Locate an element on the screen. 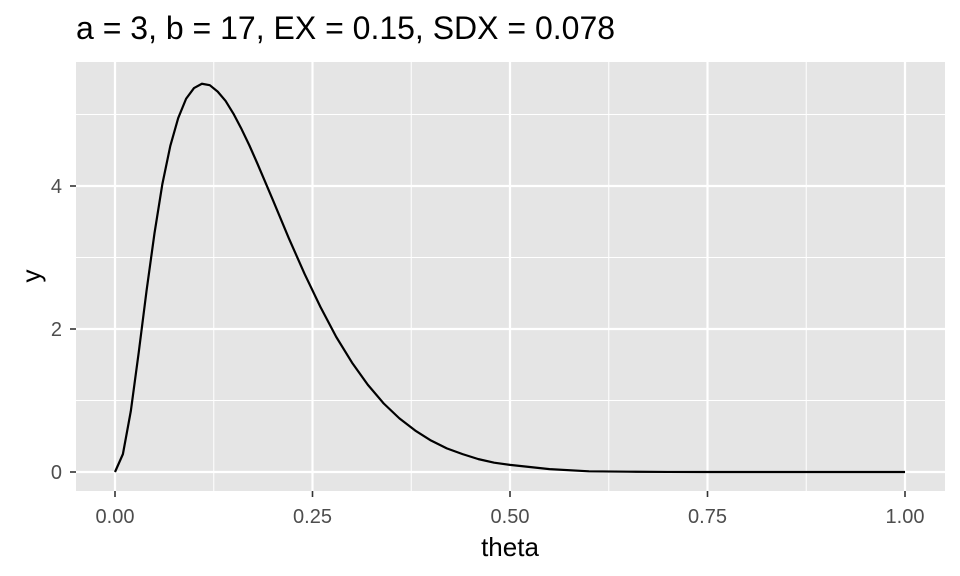 This screenshot has width=960, height=576. chart-title: a = 3, b = 17, EX = 0.15, SDX = 0.078 is located at coordinates (345, 28).